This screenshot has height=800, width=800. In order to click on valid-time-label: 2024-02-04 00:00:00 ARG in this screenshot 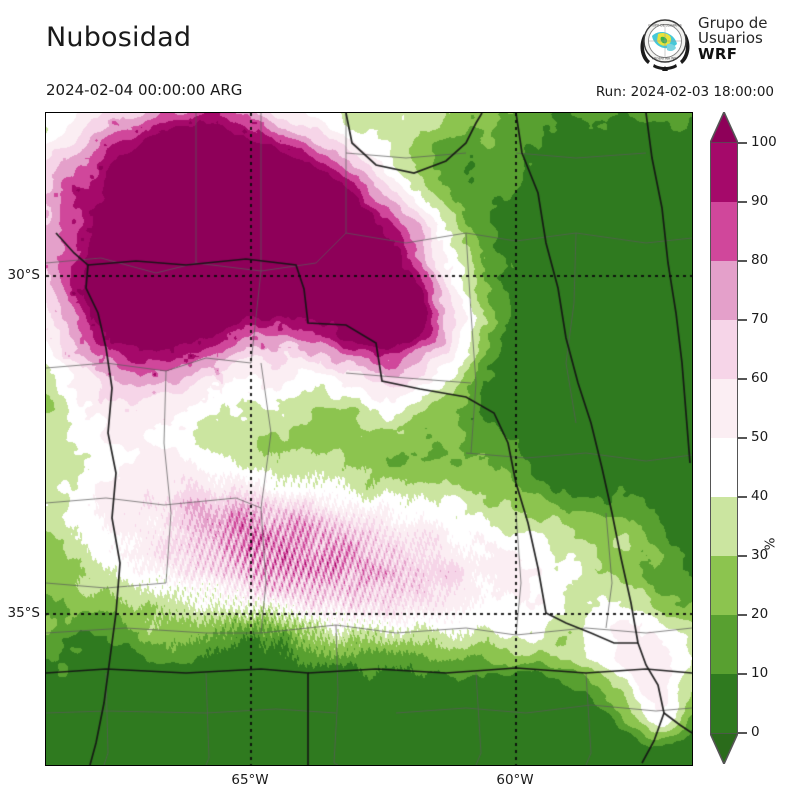, I will do `click(144, 90)`.